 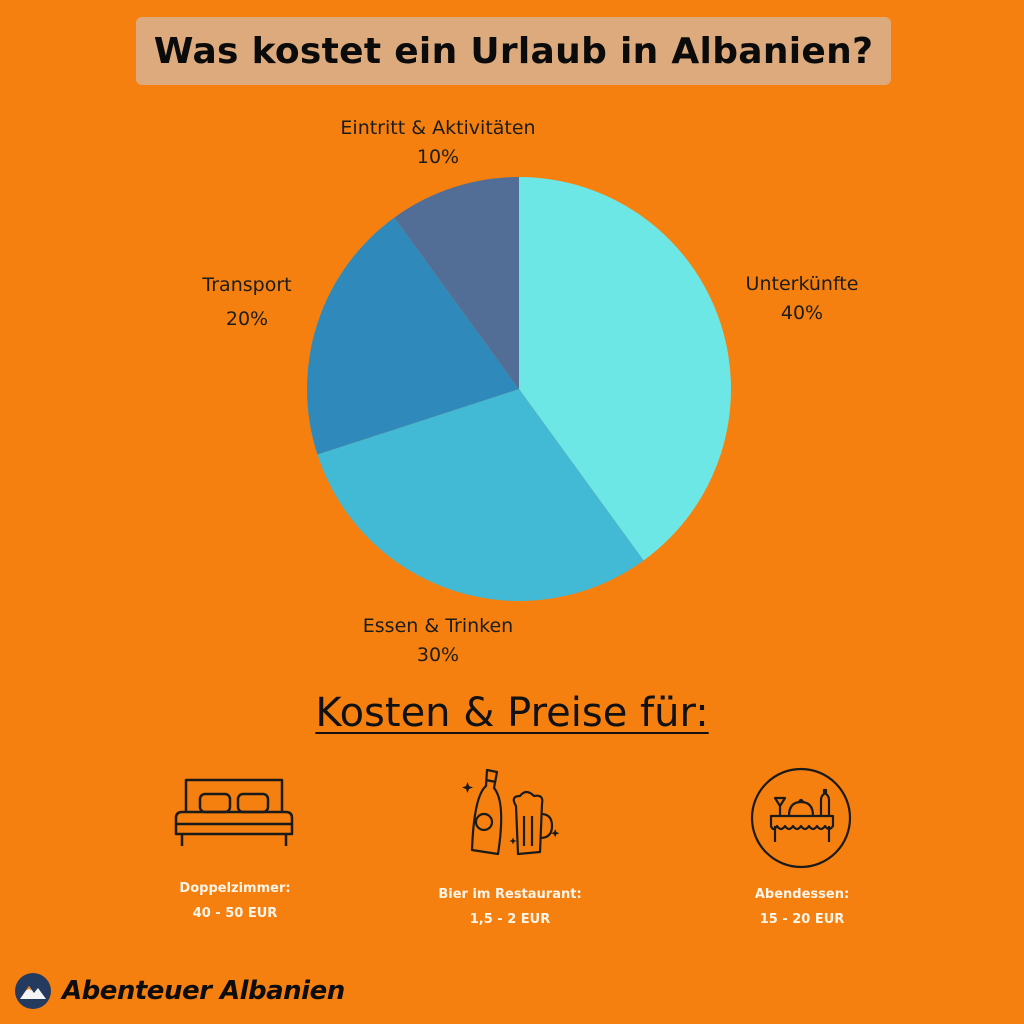 I want to click on label-transport: Transport 20%, so click(x=247, y=302).